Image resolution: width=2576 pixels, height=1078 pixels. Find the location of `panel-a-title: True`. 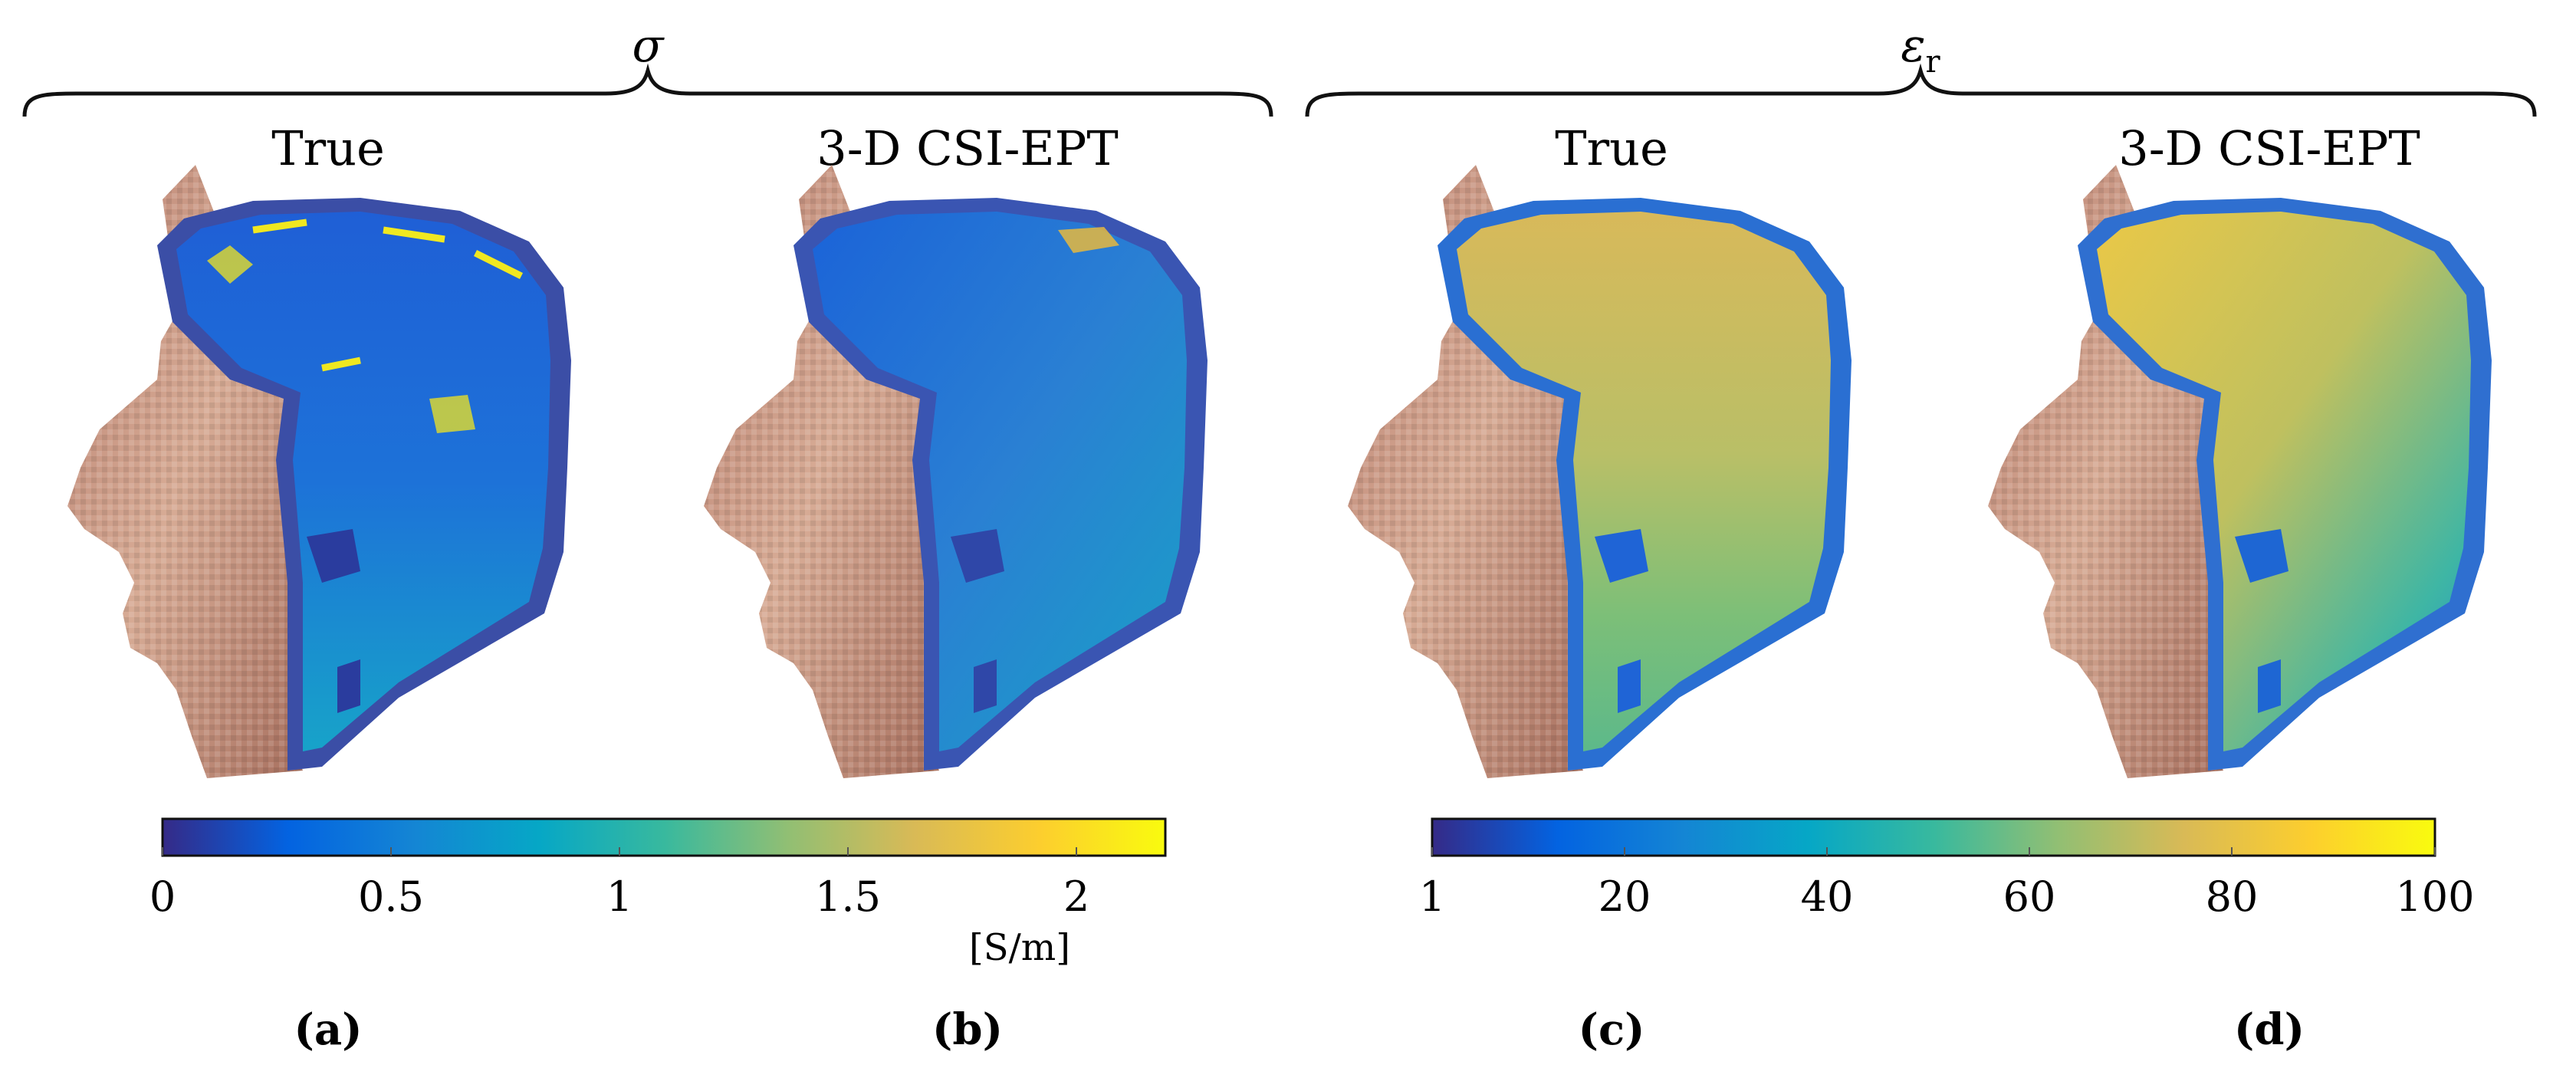

panel-a-title: True is located at coordinates (328, 148).